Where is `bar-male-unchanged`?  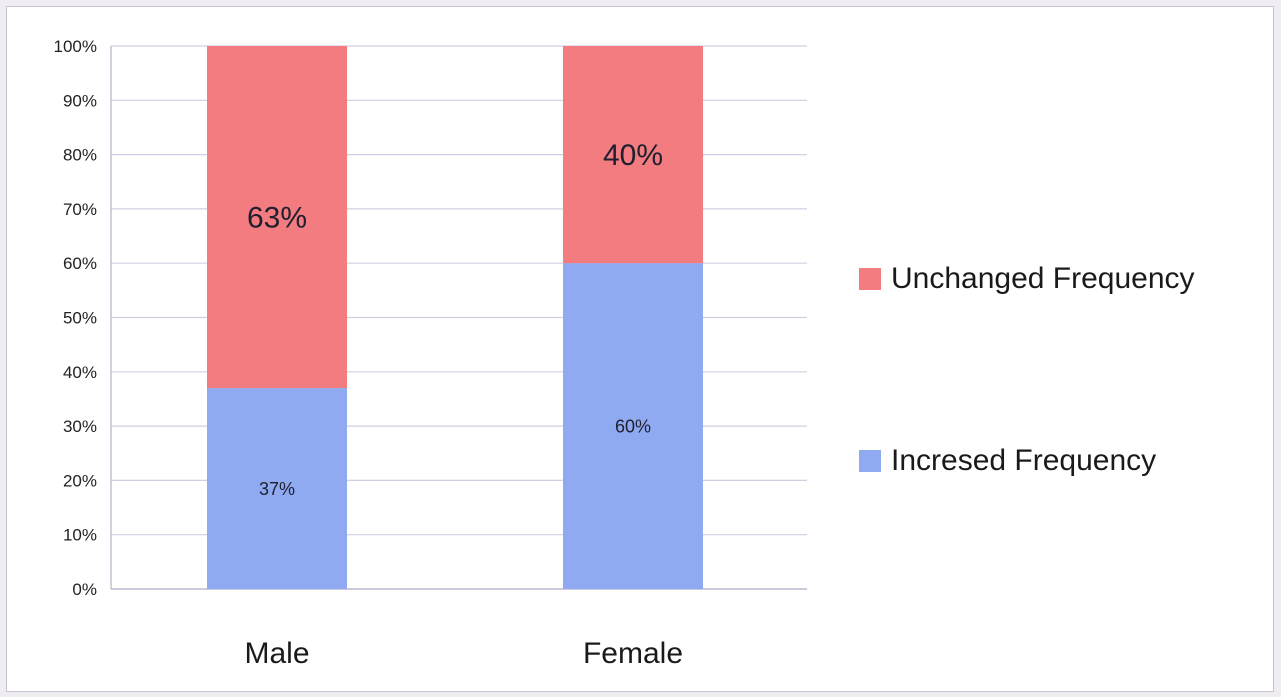
bar-male-unchanged is located at coordinates (277, 217).